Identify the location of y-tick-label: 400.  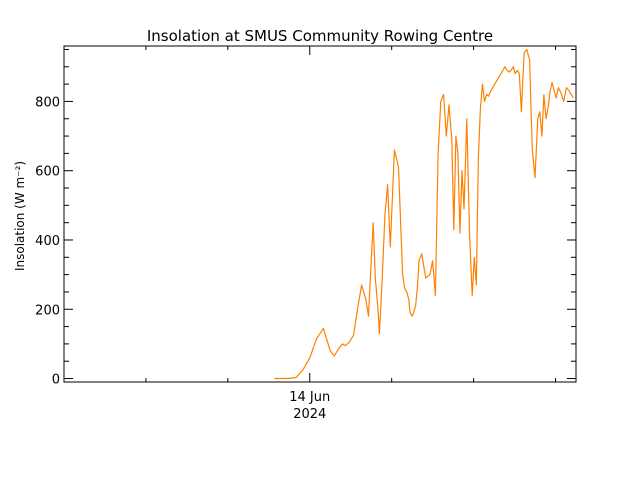
(47, 241).